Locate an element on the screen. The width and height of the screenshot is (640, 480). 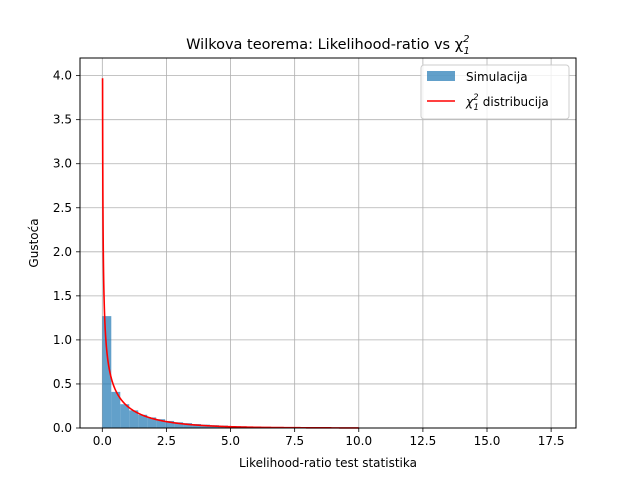
x-tick-label: 2.5 is located at coordinates (166, 441).